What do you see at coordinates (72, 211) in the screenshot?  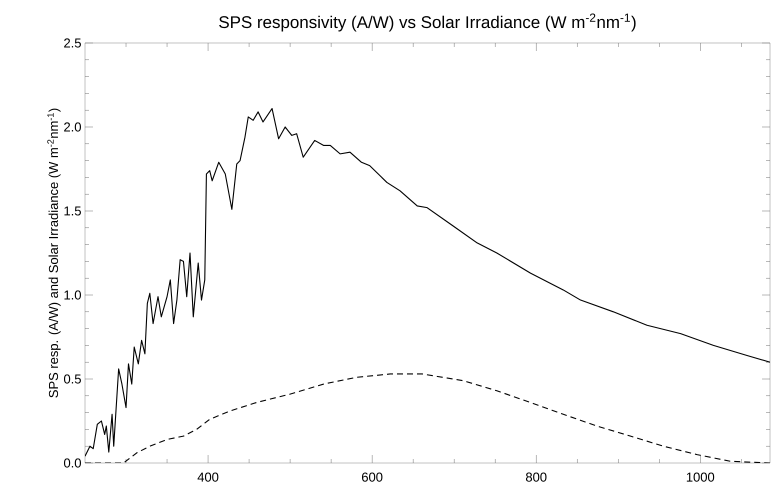 I see `y-tick-label: 1.5` at bounding box center [72, 211].